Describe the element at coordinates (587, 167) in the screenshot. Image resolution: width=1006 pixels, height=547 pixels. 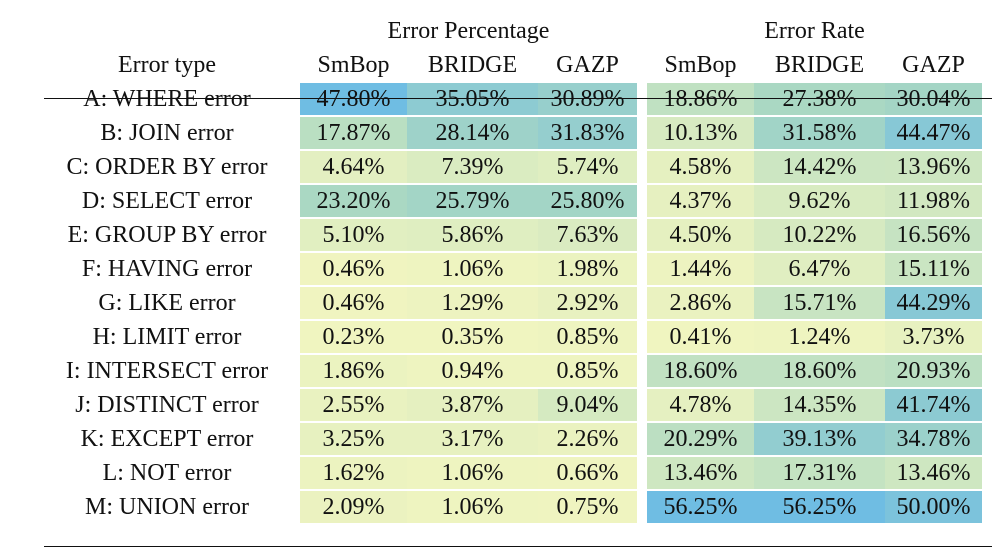
I see `table-cell: 5.74%` at that location.